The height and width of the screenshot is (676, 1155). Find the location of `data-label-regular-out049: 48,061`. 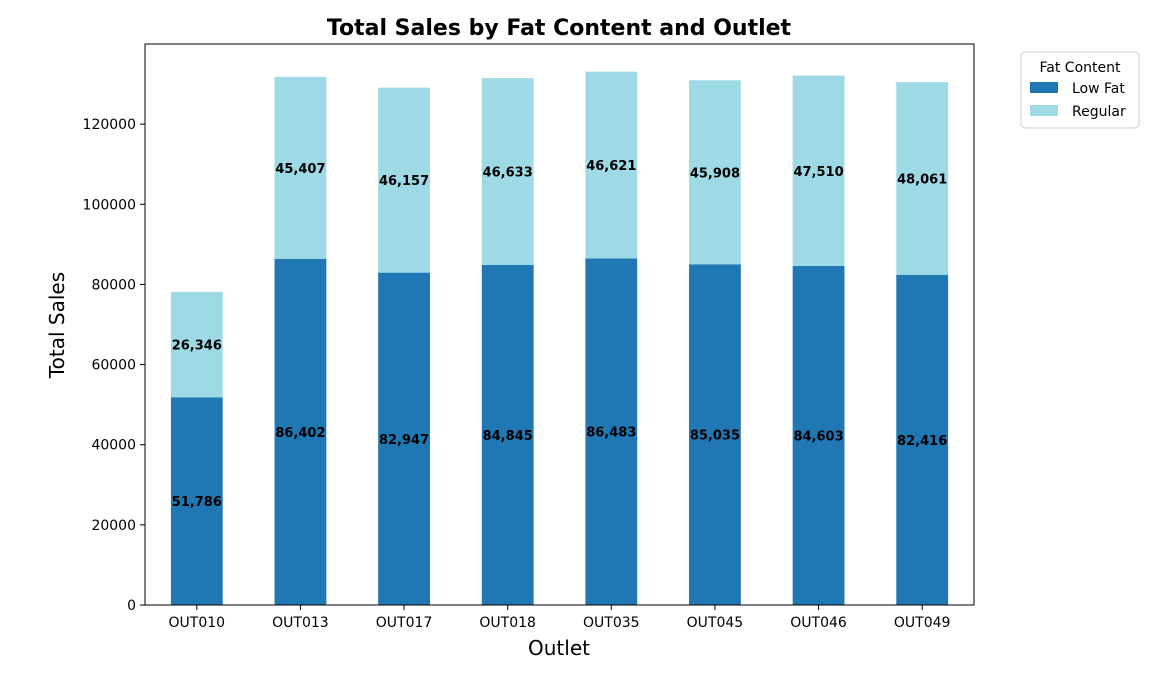

data-label-regular-out049: 48,061 is located at coordinates (922, 179).